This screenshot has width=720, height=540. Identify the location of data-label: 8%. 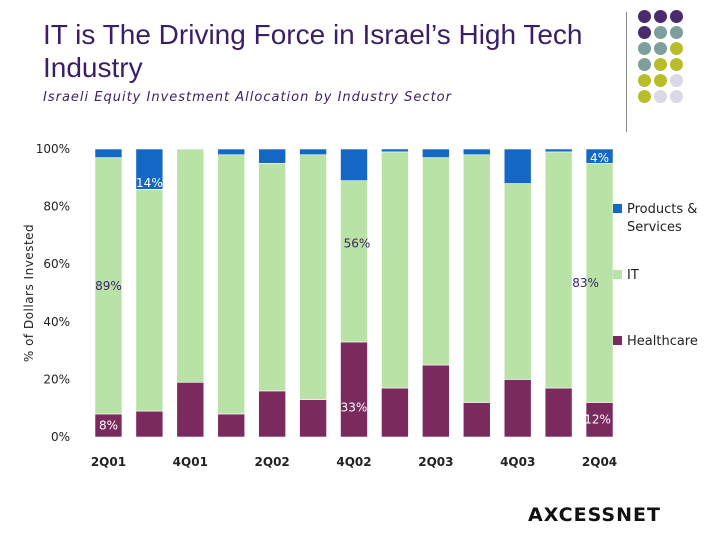
(108, 425).